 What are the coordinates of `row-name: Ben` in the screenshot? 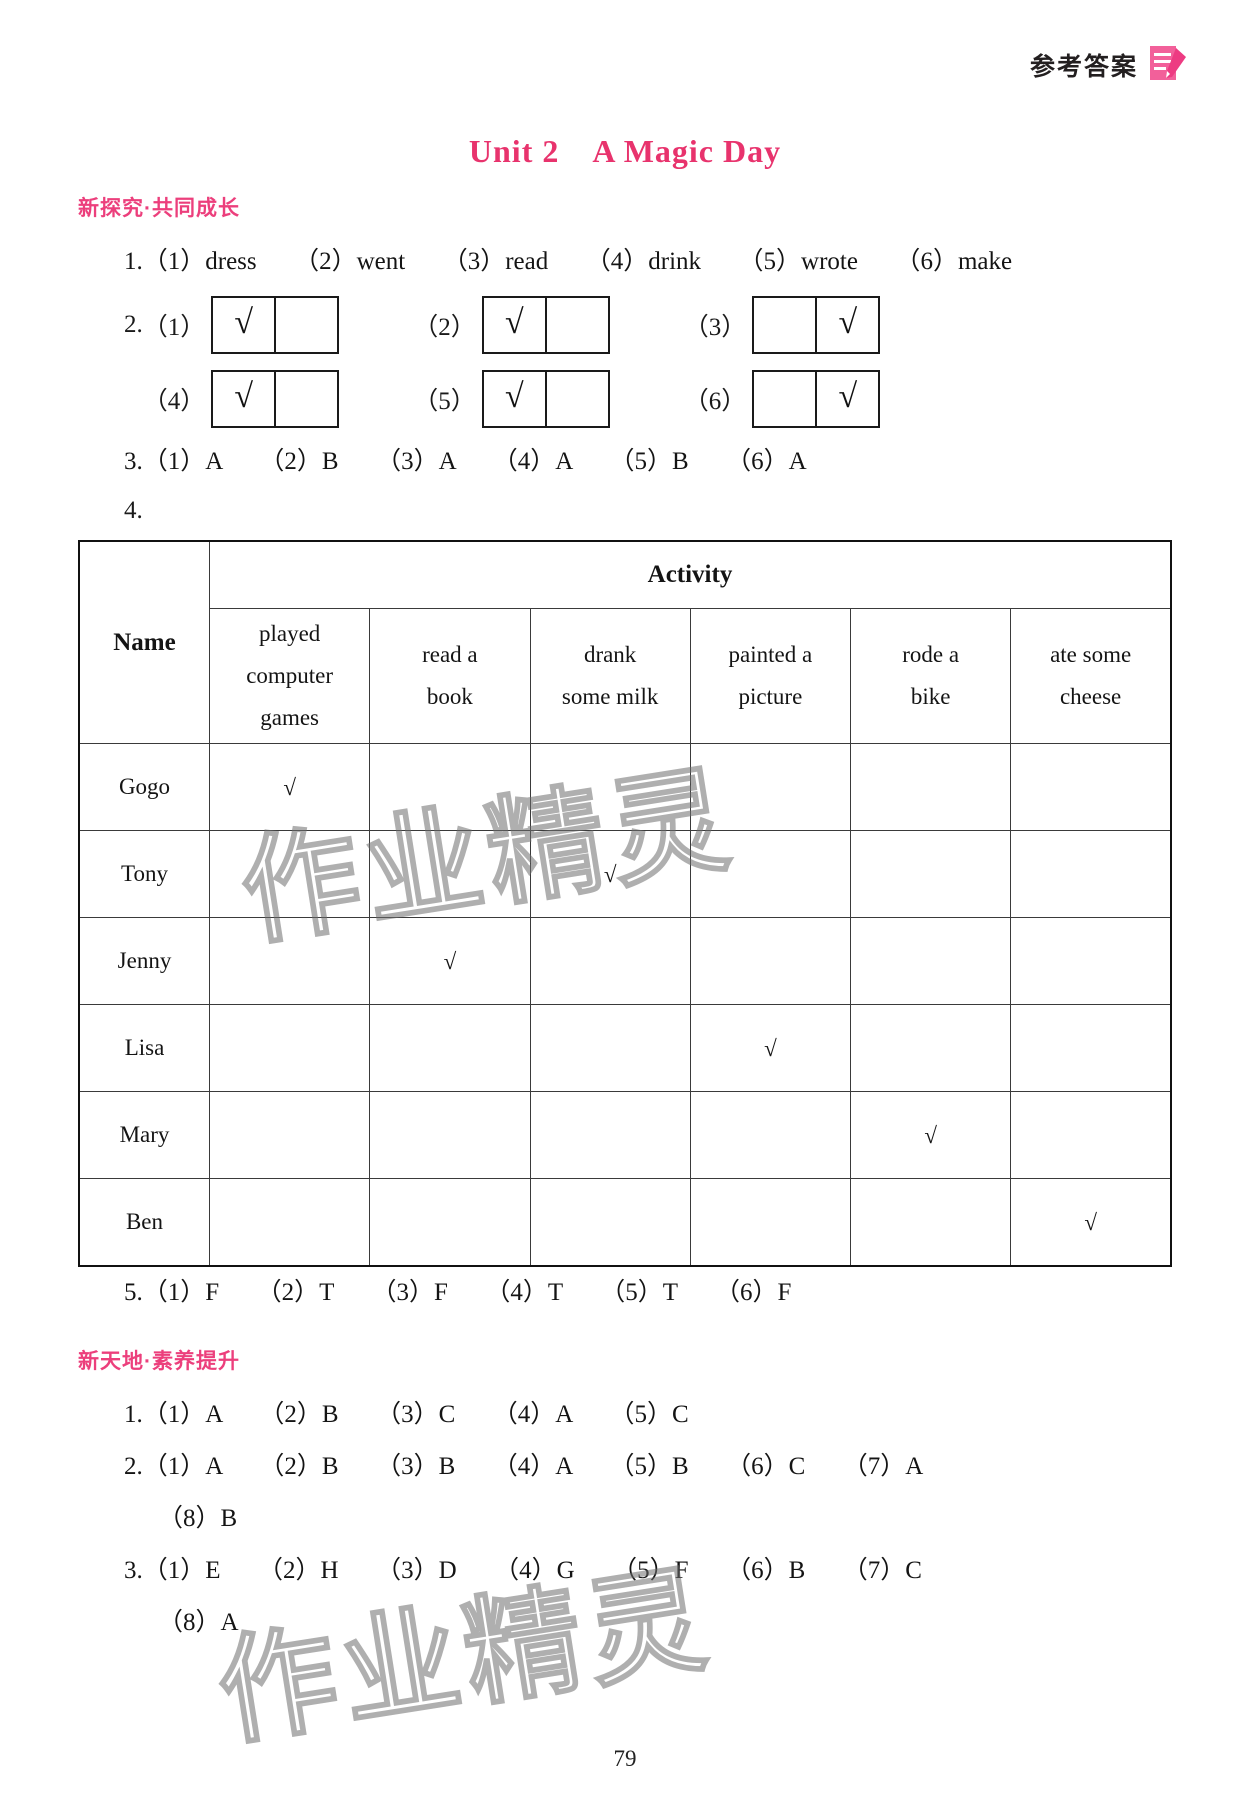 It's located at (144, 1222).